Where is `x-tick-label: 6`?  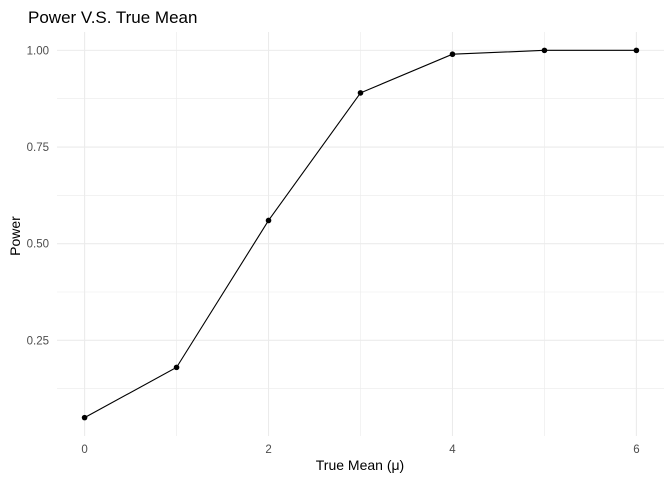 x-tick-label: 6 is located at coordinates (636, 450).